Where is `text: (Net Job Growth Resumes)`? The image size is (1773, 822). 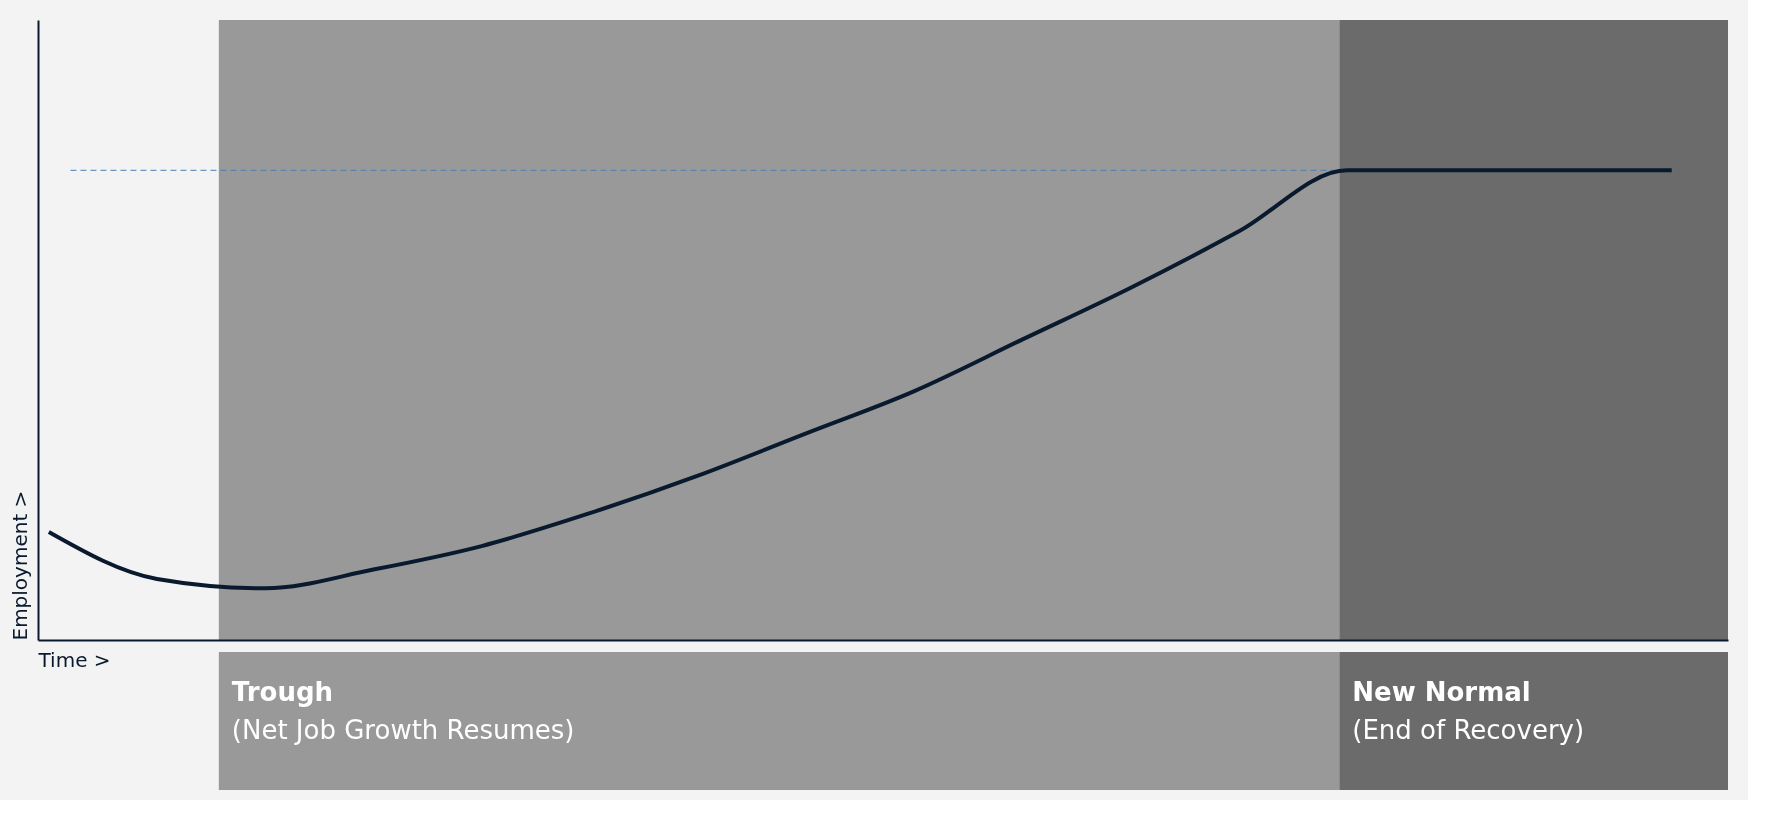
text: (Net Job Growth Resumes) is located at coordinates (403, 730).